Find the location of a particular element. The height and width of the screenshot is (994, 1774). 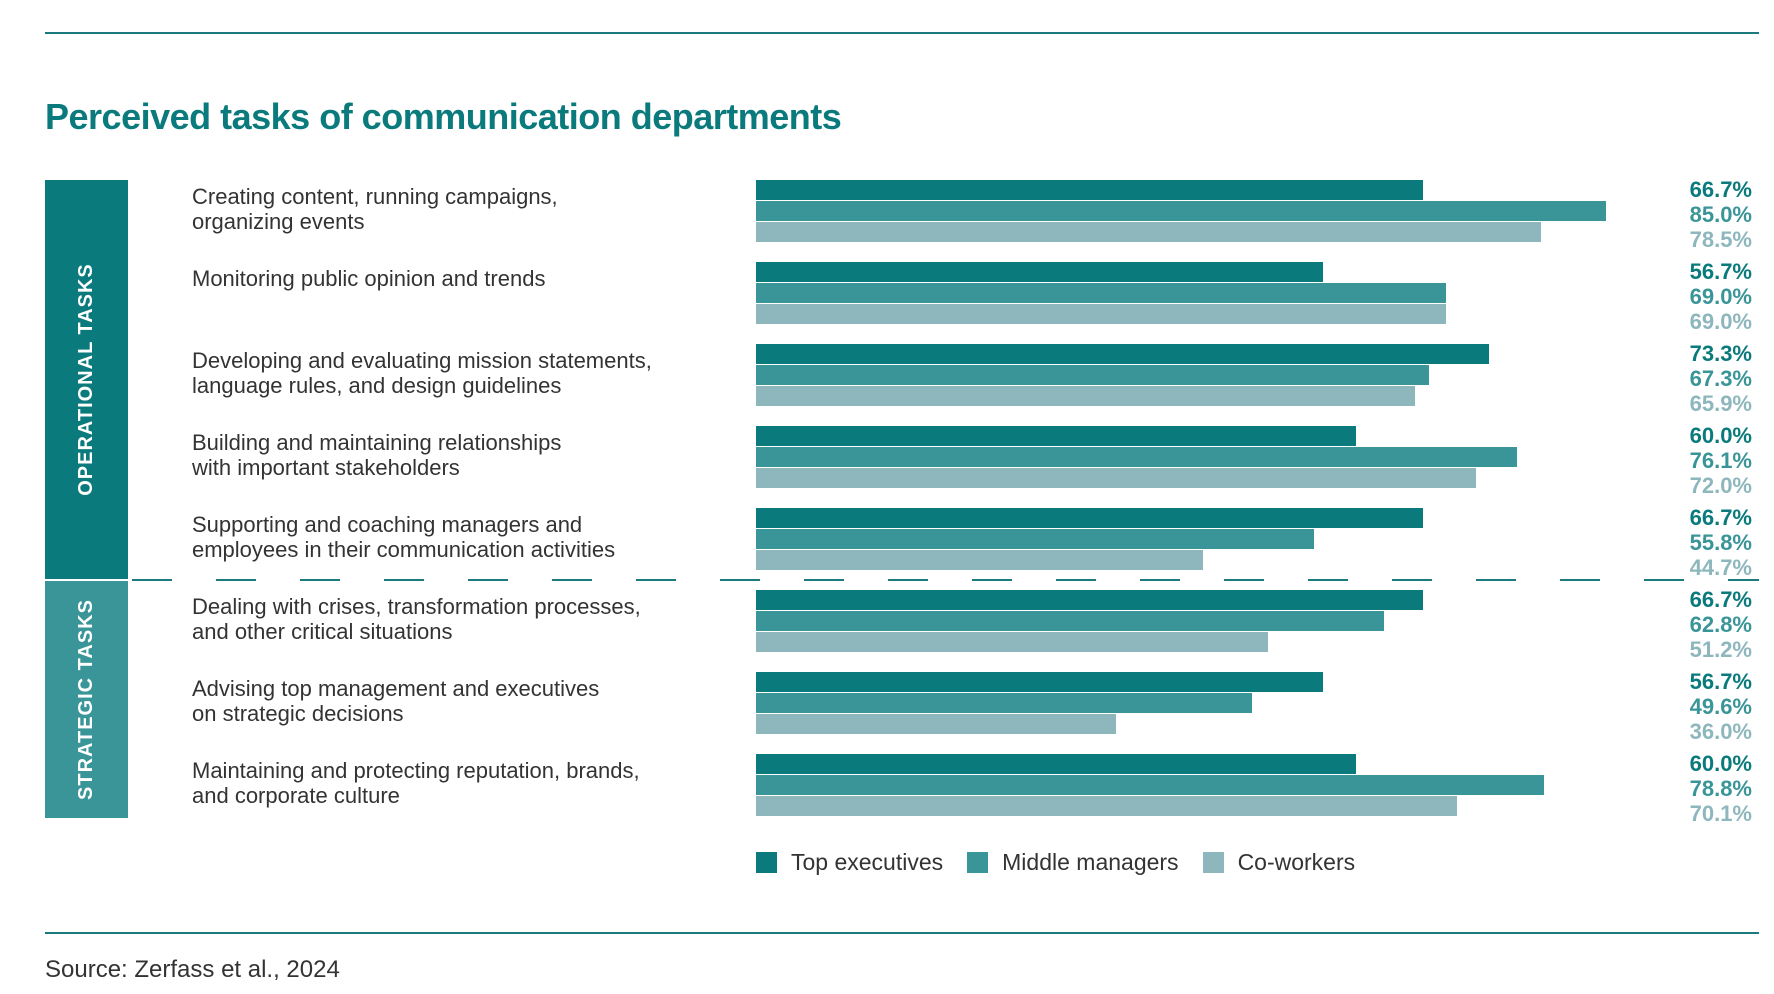

legend: Top executives Middle managers Co-workers is located at coordinates (1067, 862).